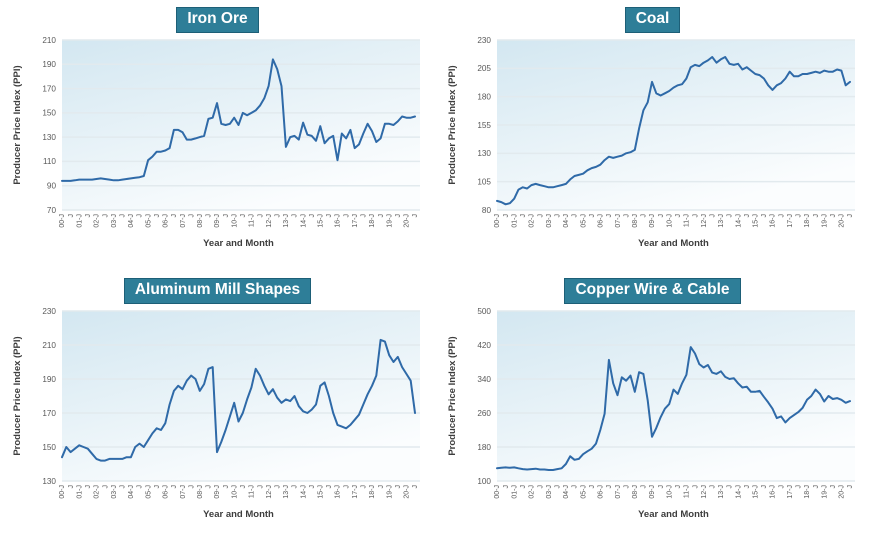  Describe the element at coordinates (52, 210) in the screenshot. I see `y-tick-label: 70` at that location.